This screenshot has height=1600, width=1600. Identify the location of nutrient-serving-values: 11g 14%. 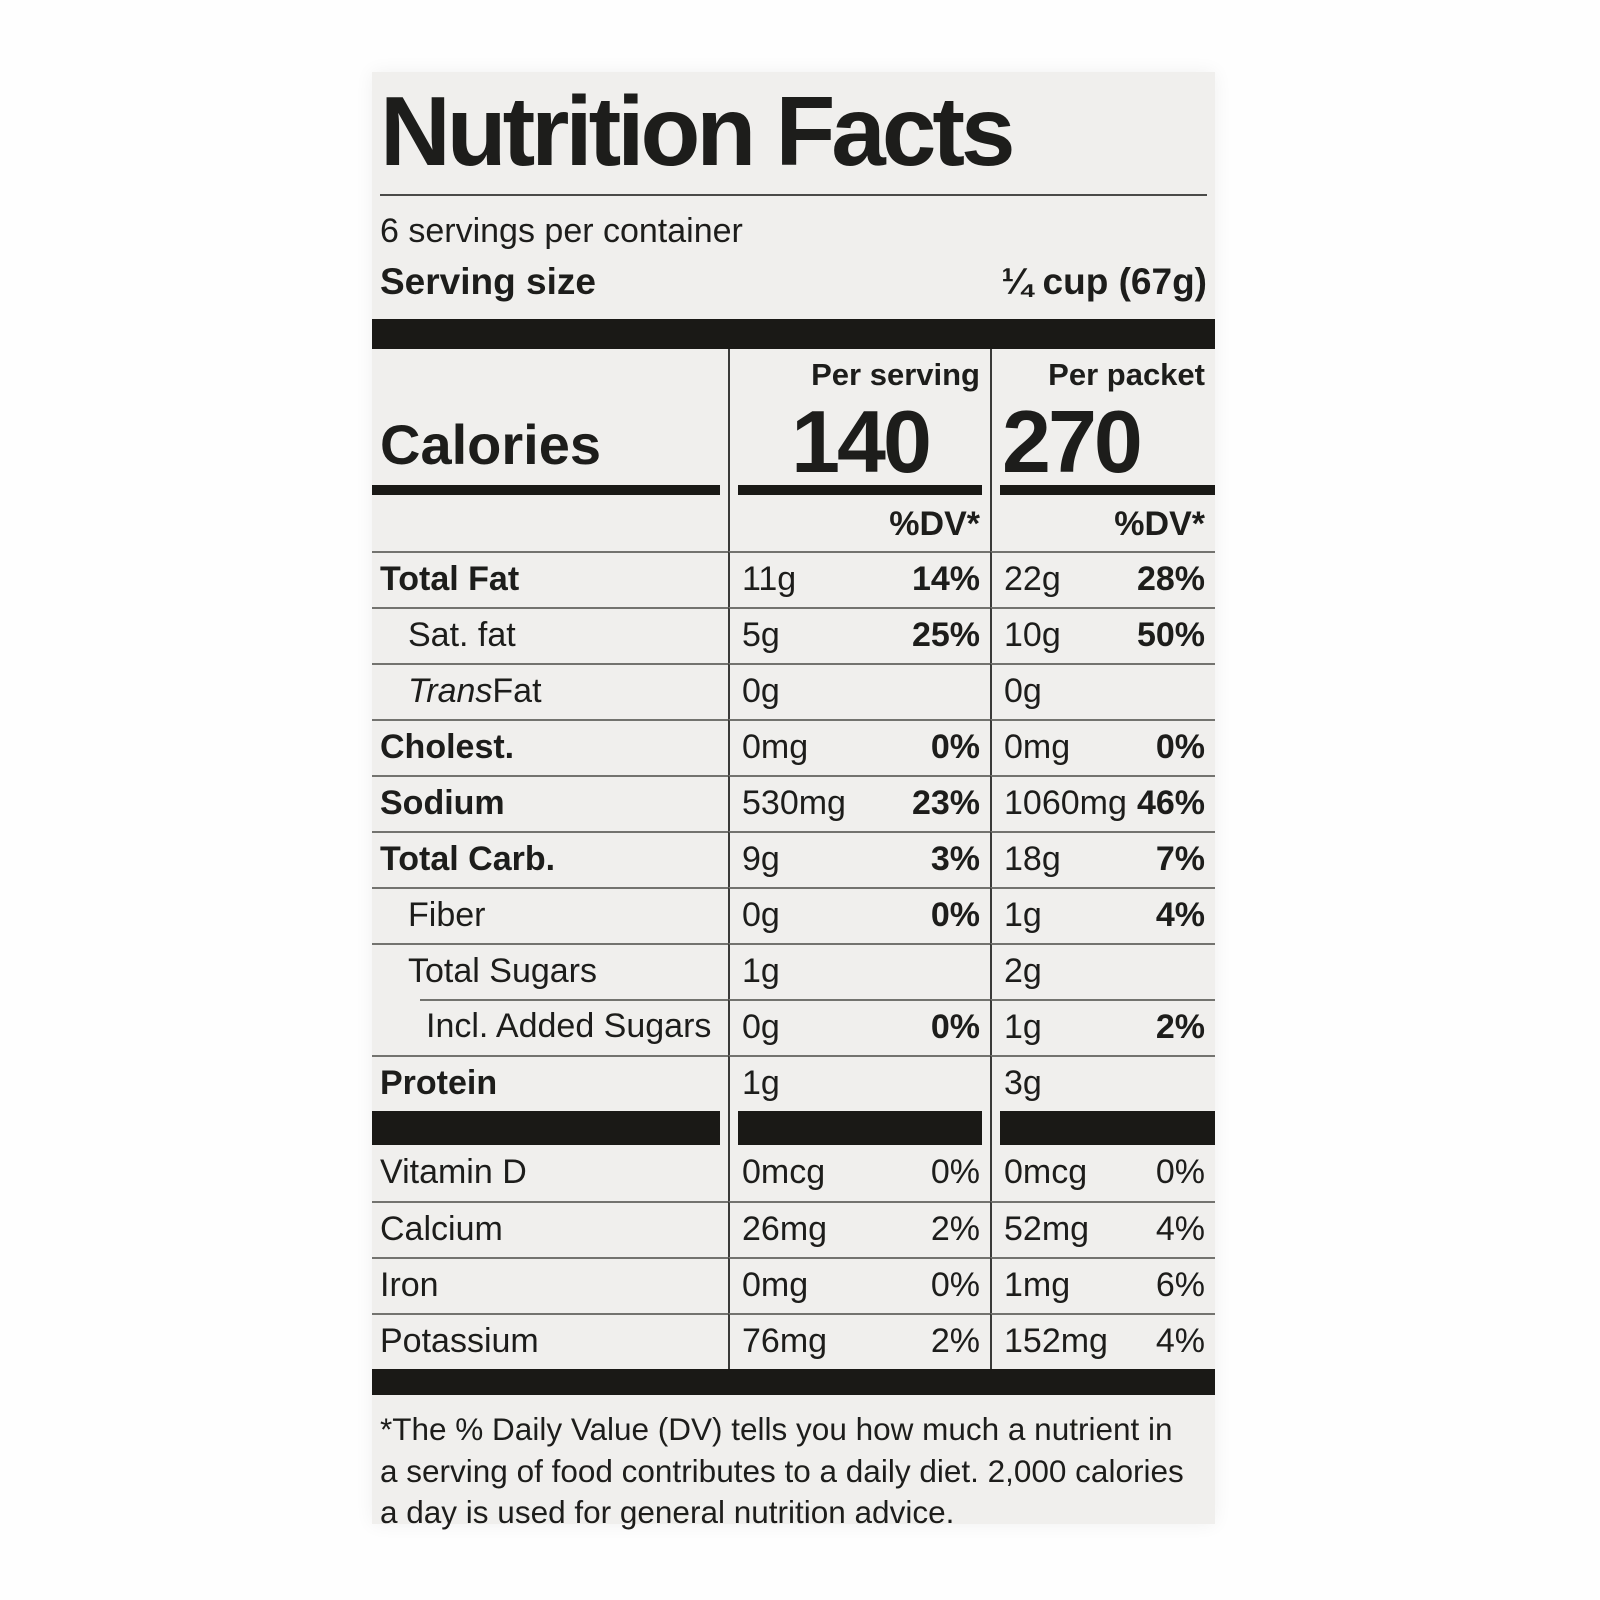
(859, 578).